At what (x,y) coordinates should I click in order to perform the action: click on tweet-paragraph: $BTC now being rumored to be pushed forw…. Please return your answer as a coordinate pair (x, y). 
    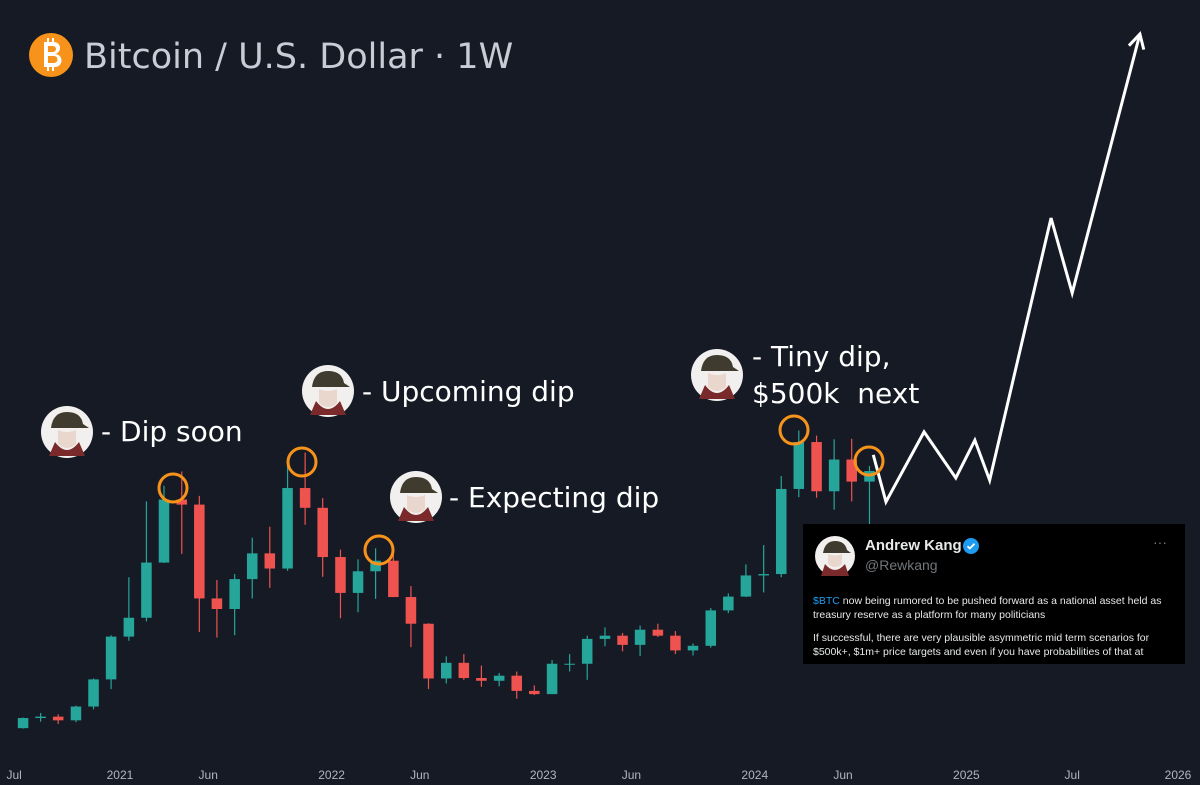
    Looking at the image, I should click on (998, 608).